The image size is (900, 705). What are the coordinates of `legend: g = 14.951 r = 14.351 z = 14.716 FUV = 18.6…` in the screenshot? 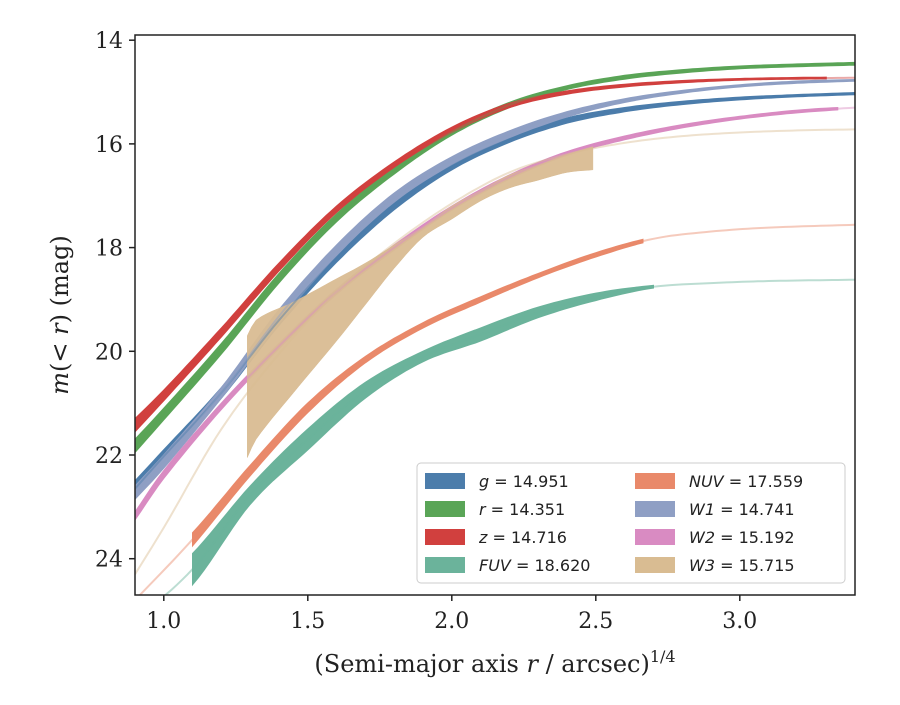 It's located at (631, 523).